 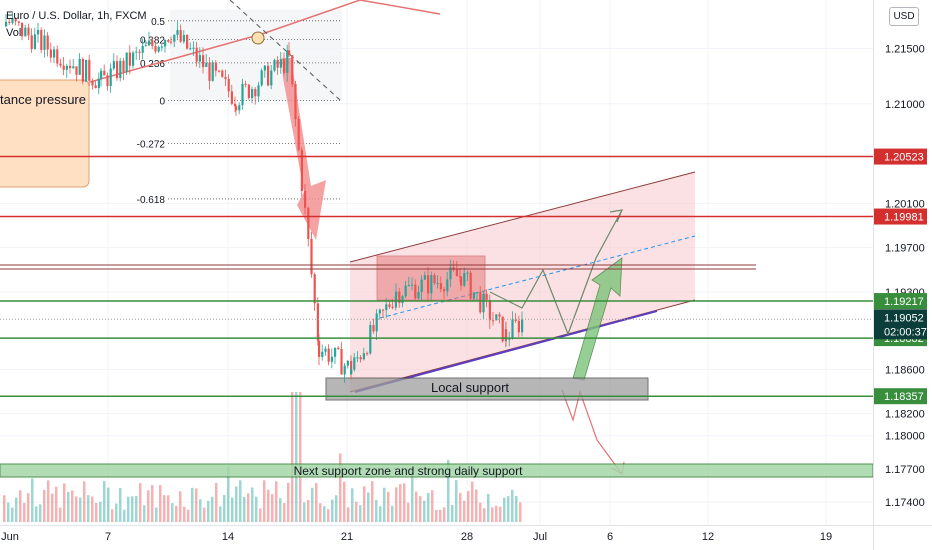 I want to click on fib-level-label: 0.5, so click(x=158, y=22).